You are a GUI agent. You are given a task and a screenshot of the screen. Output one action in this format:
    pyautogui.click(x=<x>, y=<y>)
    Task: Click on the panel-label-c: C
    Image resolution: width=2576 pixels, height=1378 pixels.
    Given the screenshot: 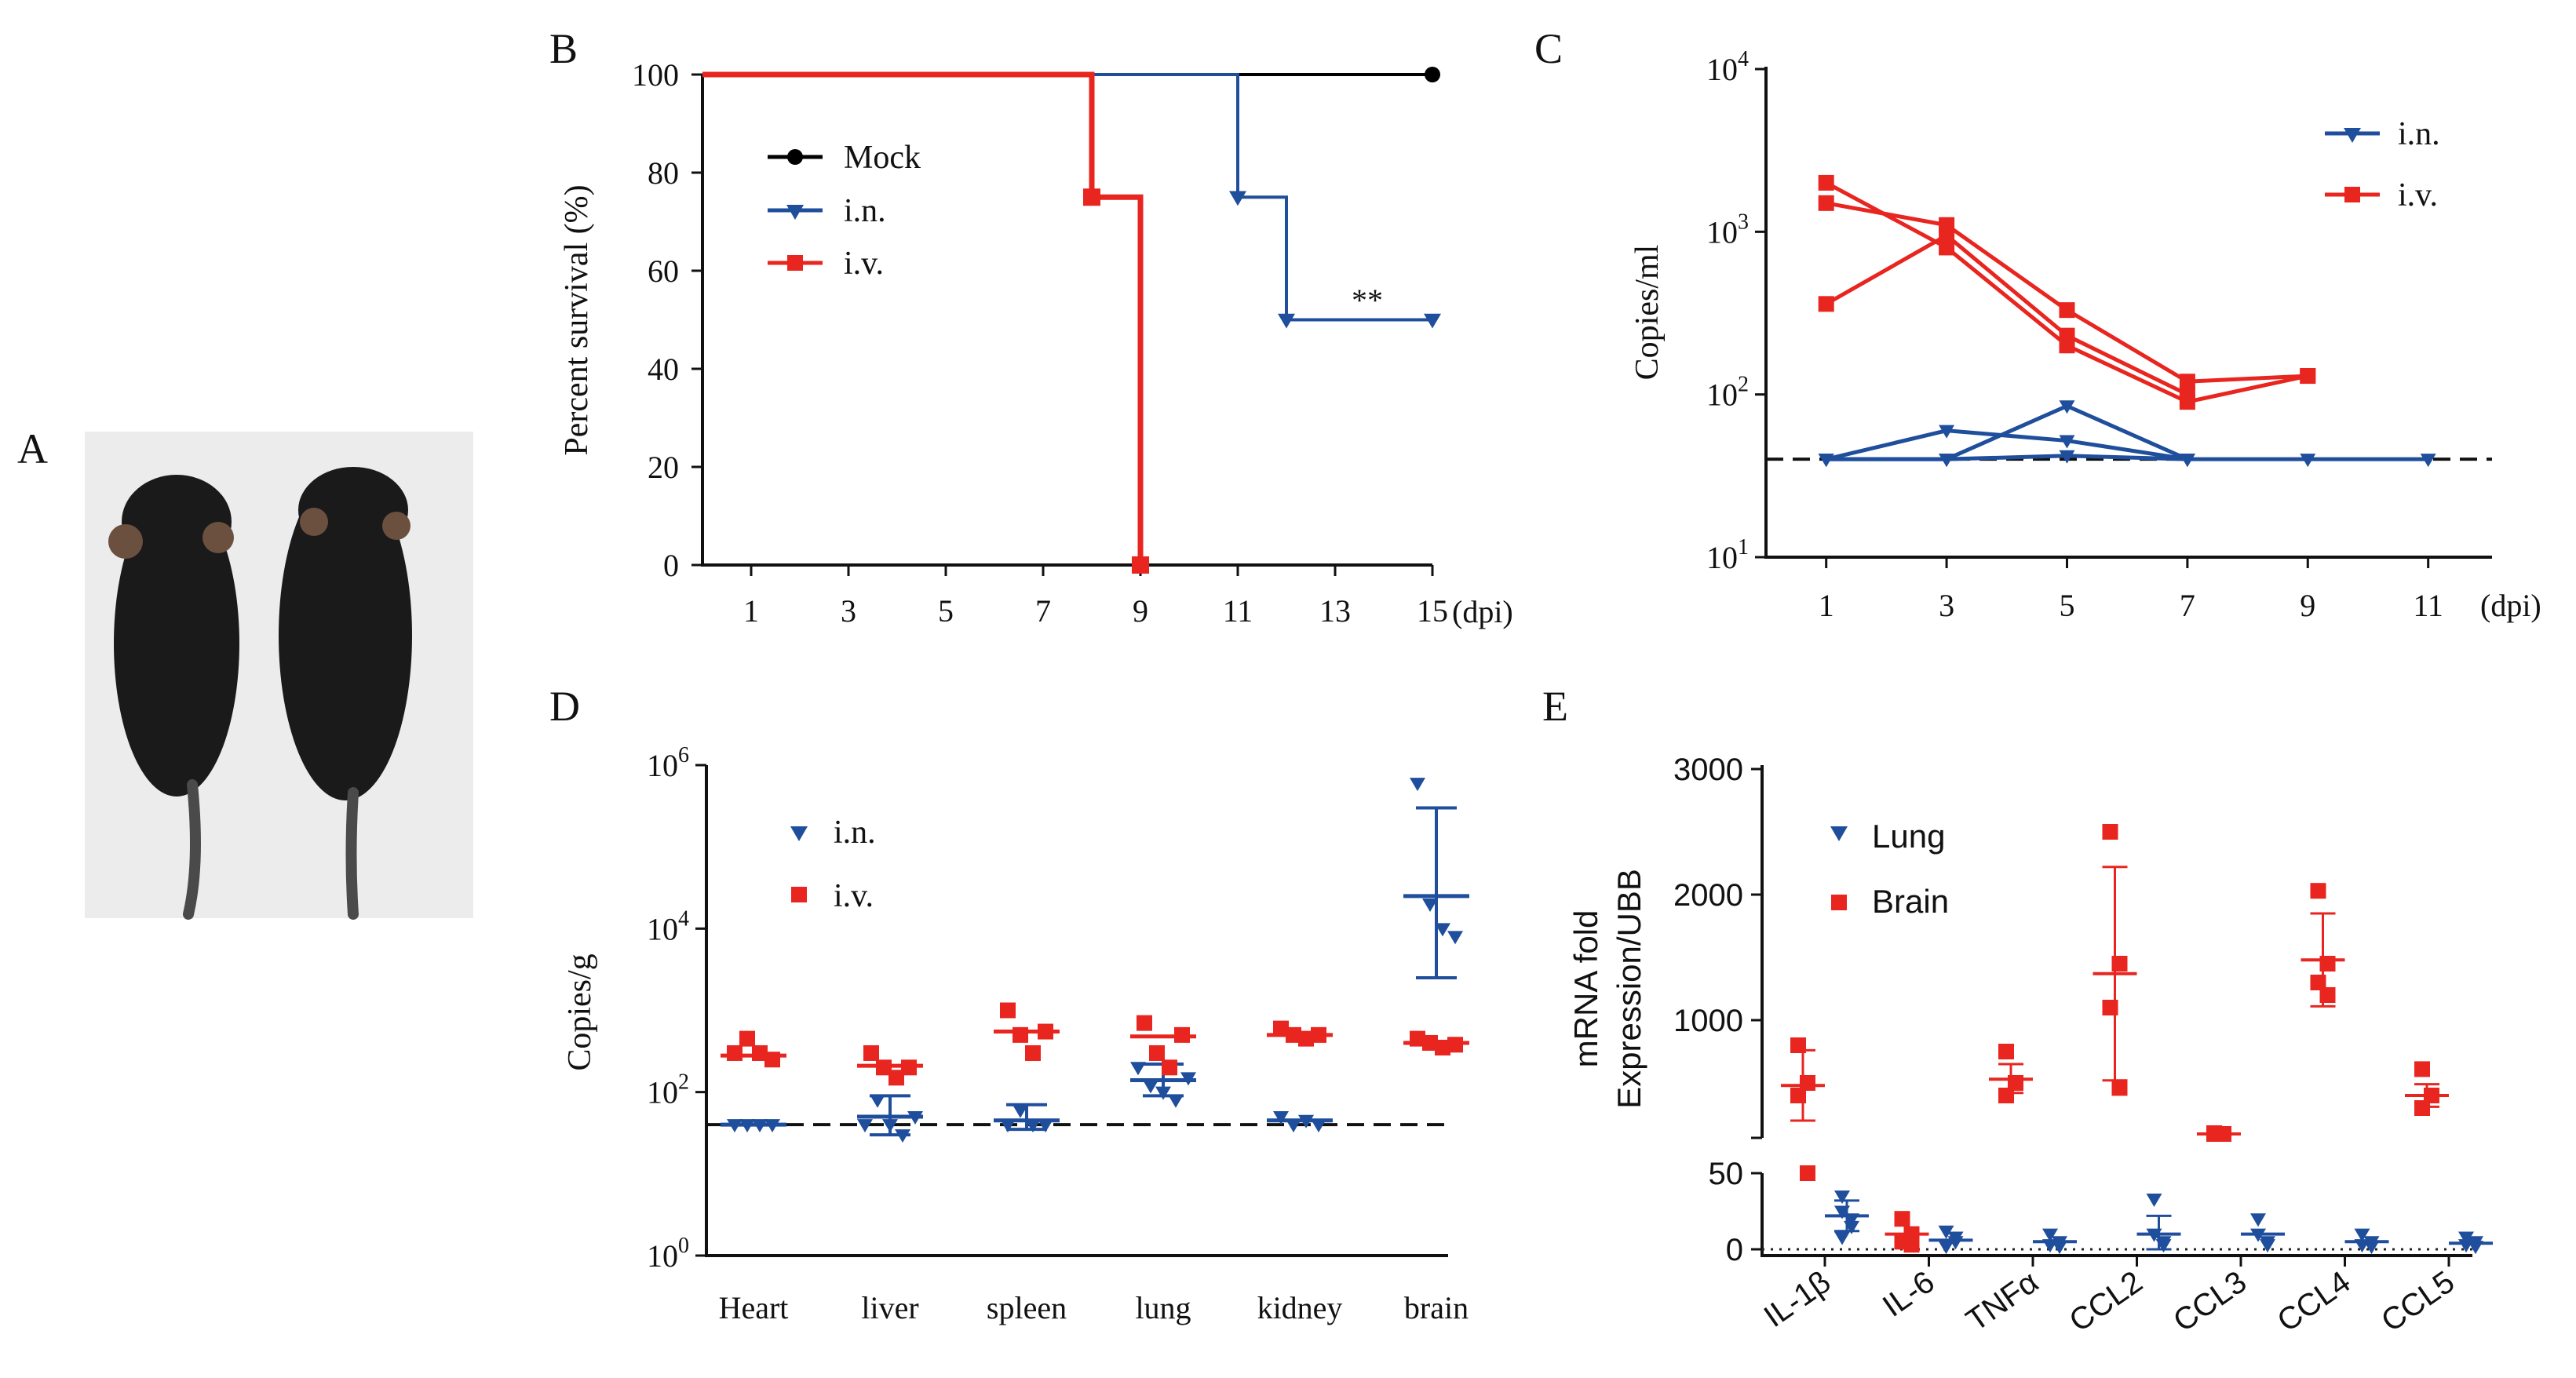 What is the action you would take?
    pyautogui.click(x=1548, y=48)
    